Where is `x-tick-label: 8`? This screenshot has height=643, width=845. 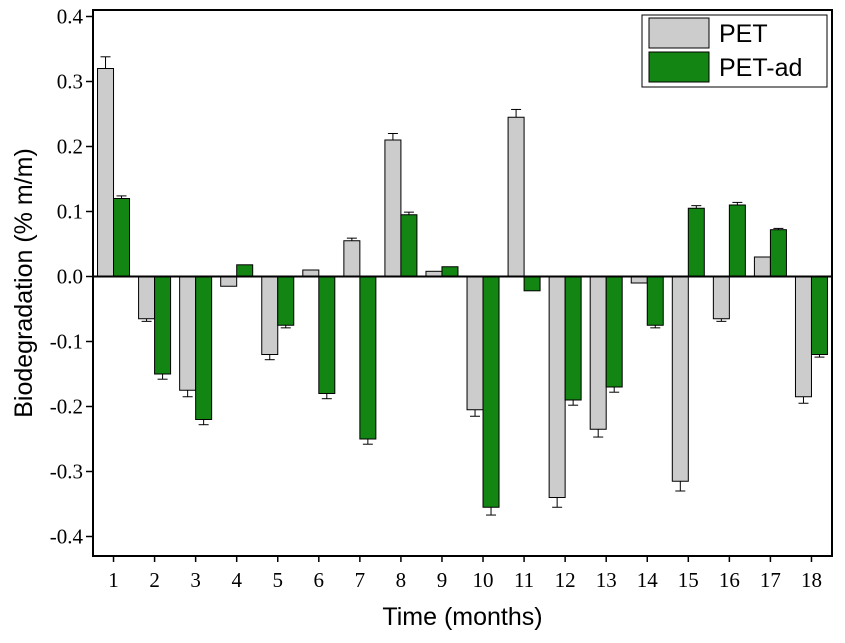 x-tick-label: 8 is located at coordinates (401, 580).